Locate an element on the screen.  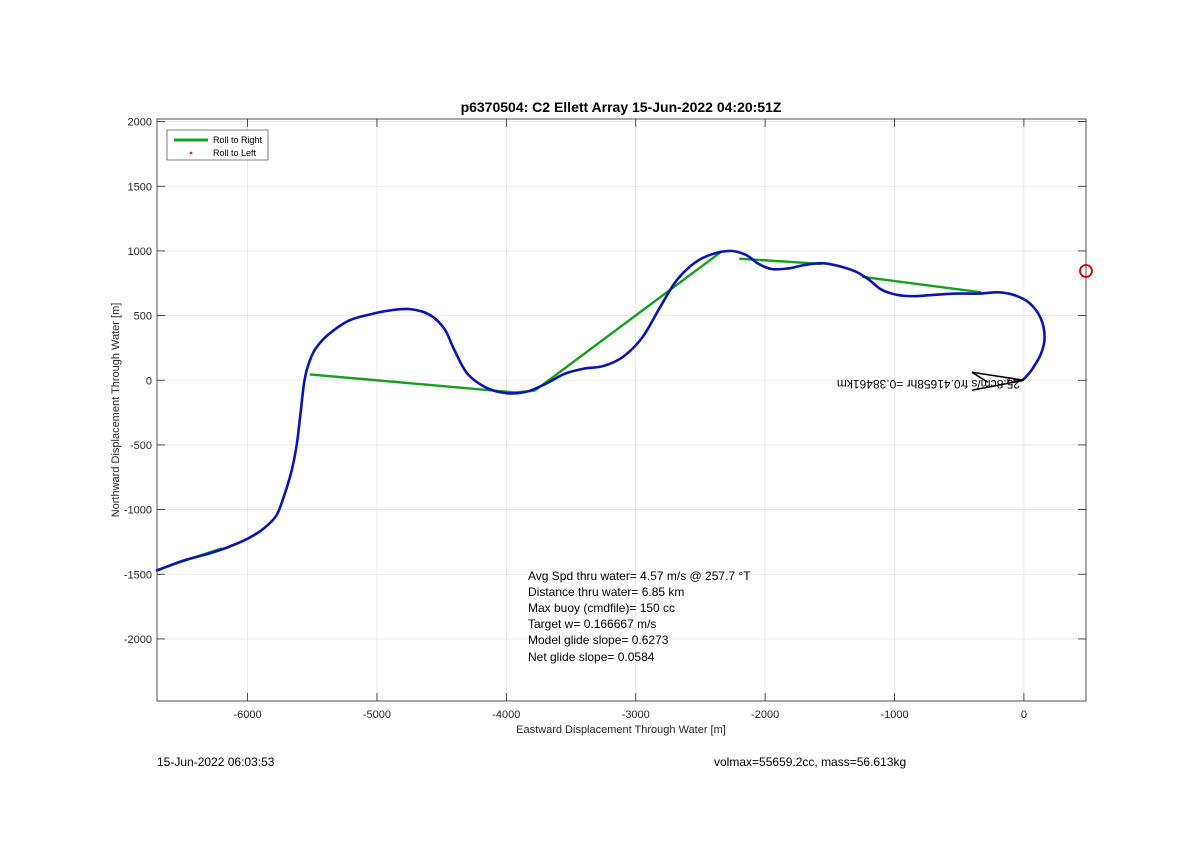
y-tick-label: 1500 is located at coordinates (140, 187).